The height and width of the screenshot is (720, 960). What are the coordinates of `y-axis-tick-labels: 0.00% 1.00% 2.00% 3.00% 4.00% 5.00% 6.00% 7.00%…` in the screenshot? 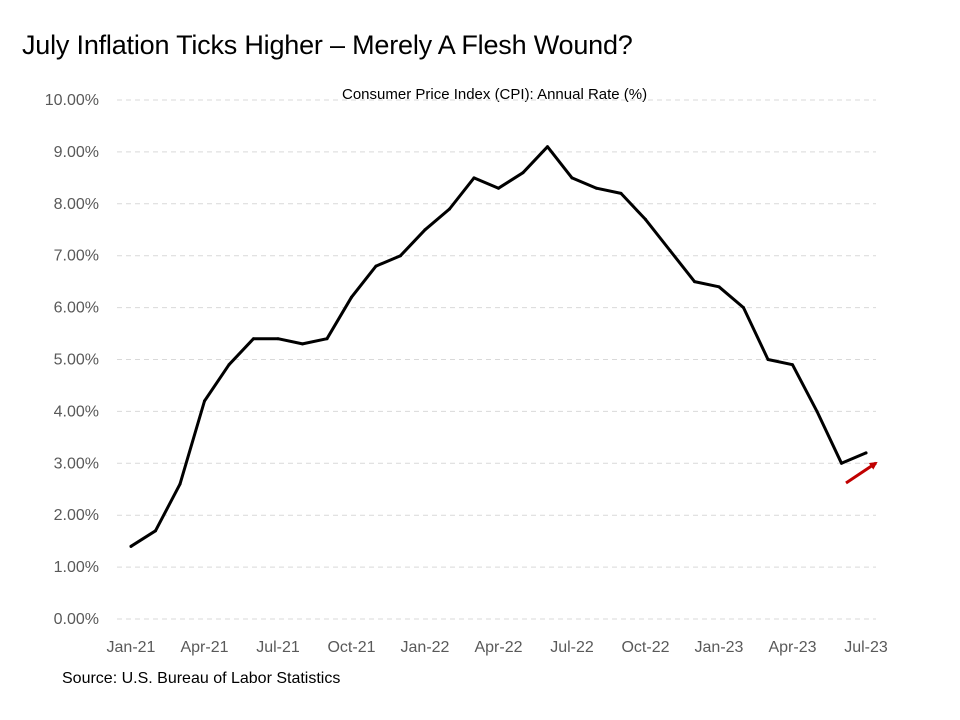 It's located at (72, 360).